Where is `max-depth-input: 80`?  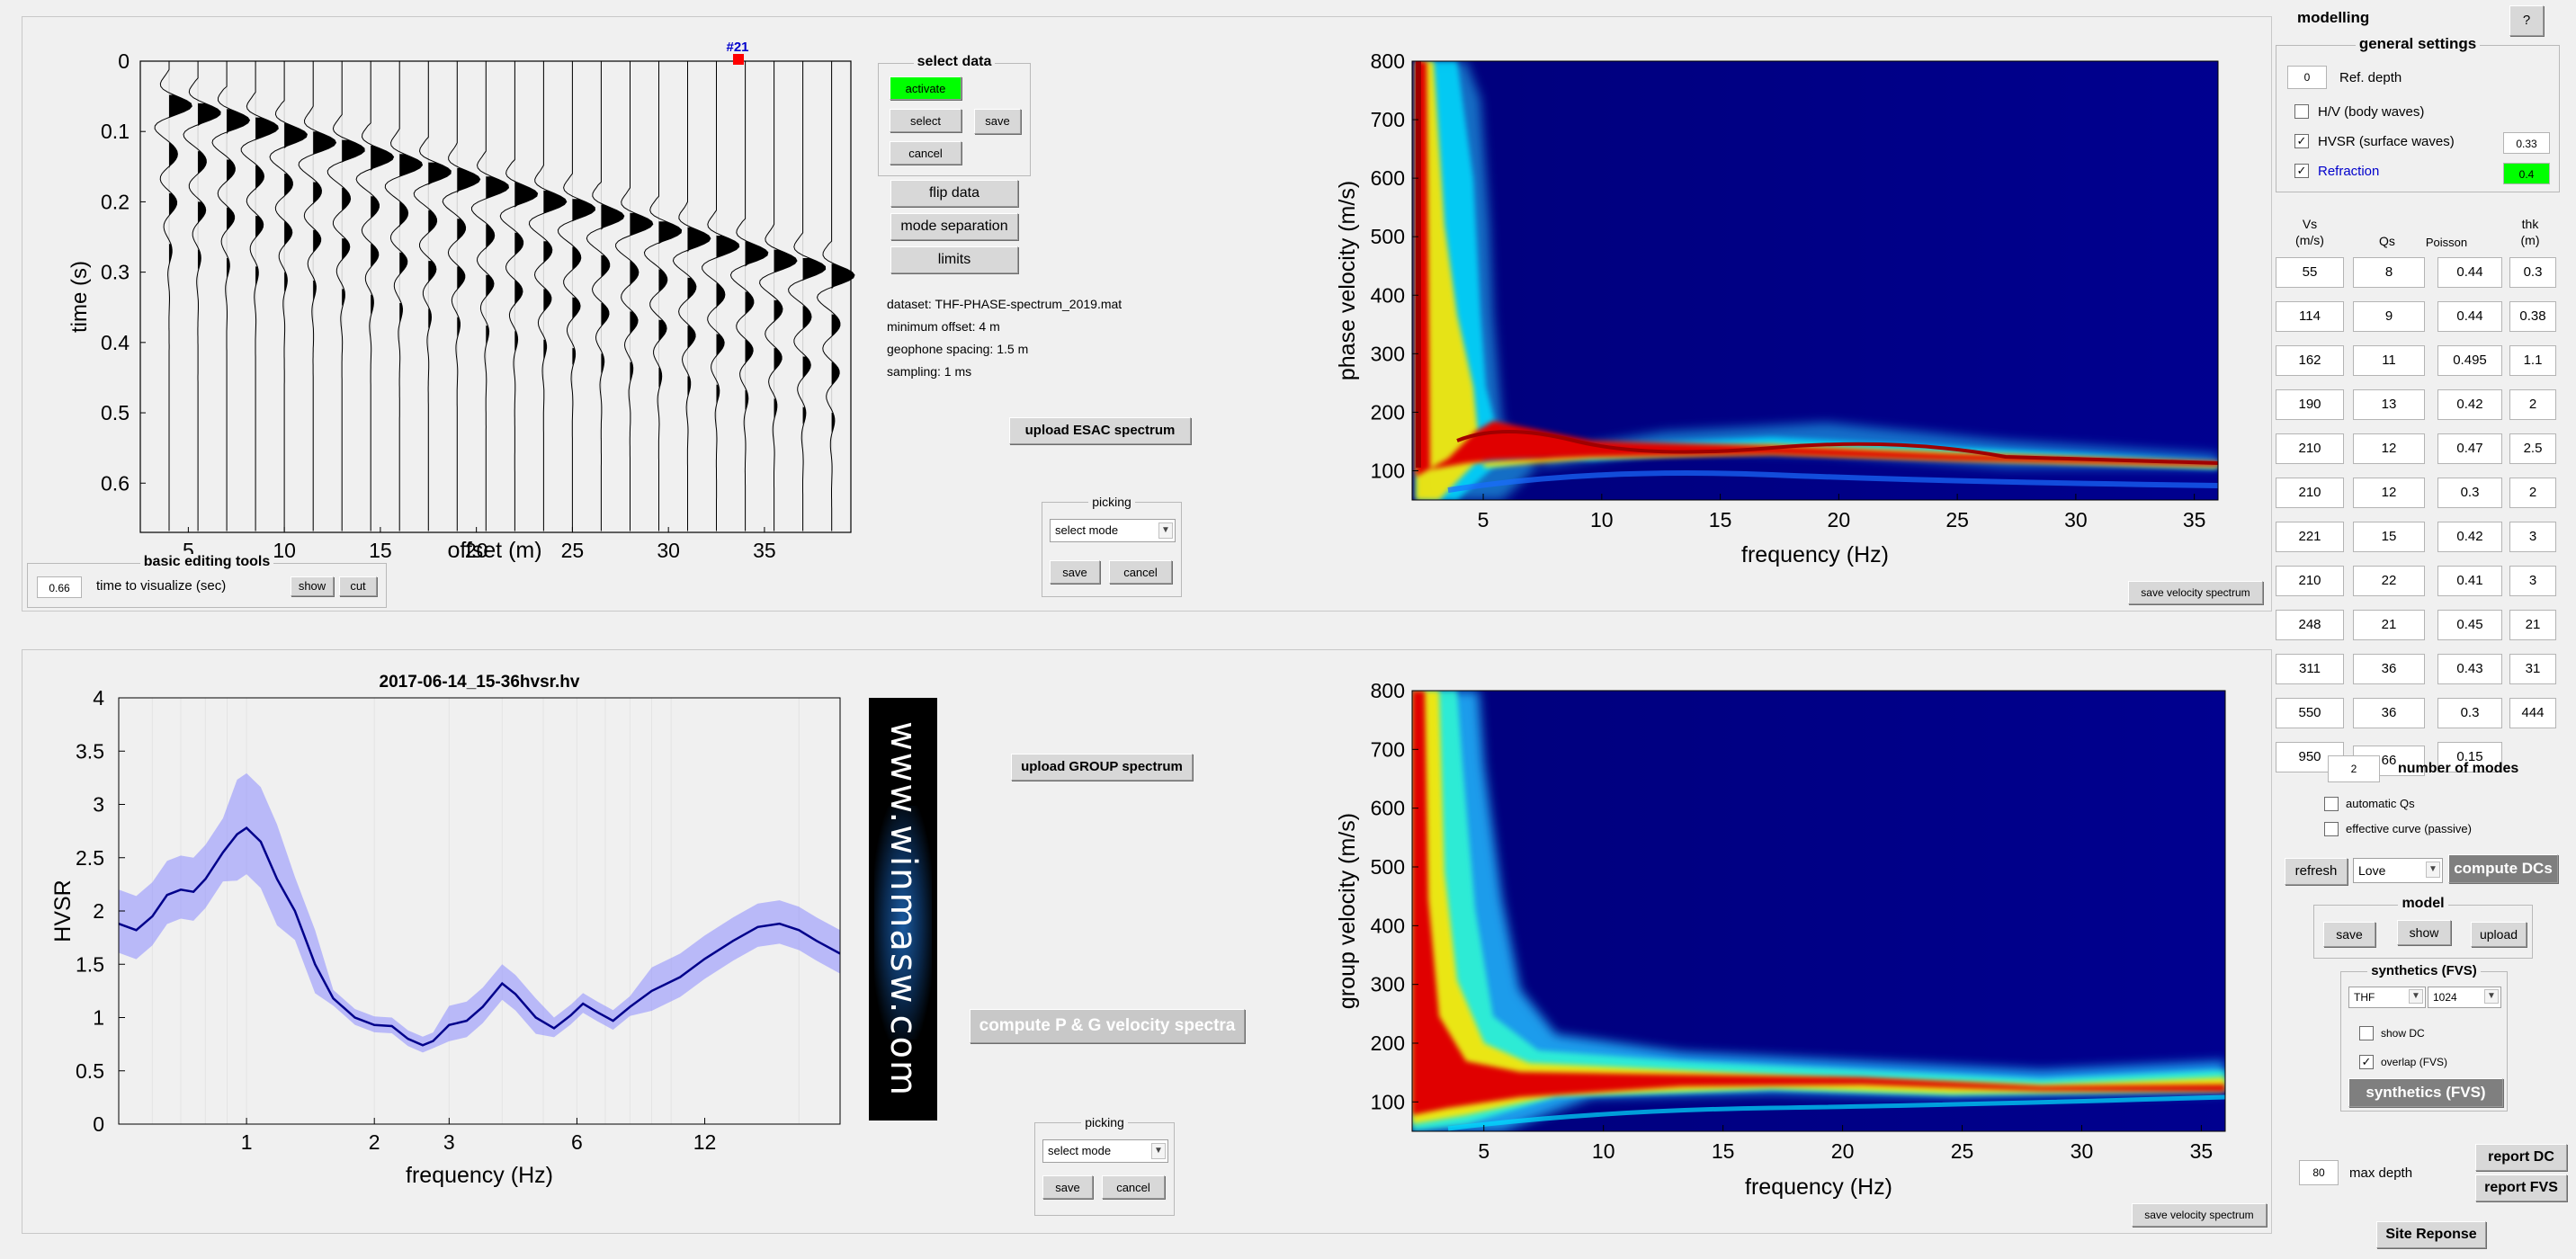 max-depth-input: 80 is located at coordinates (2319, 1172).